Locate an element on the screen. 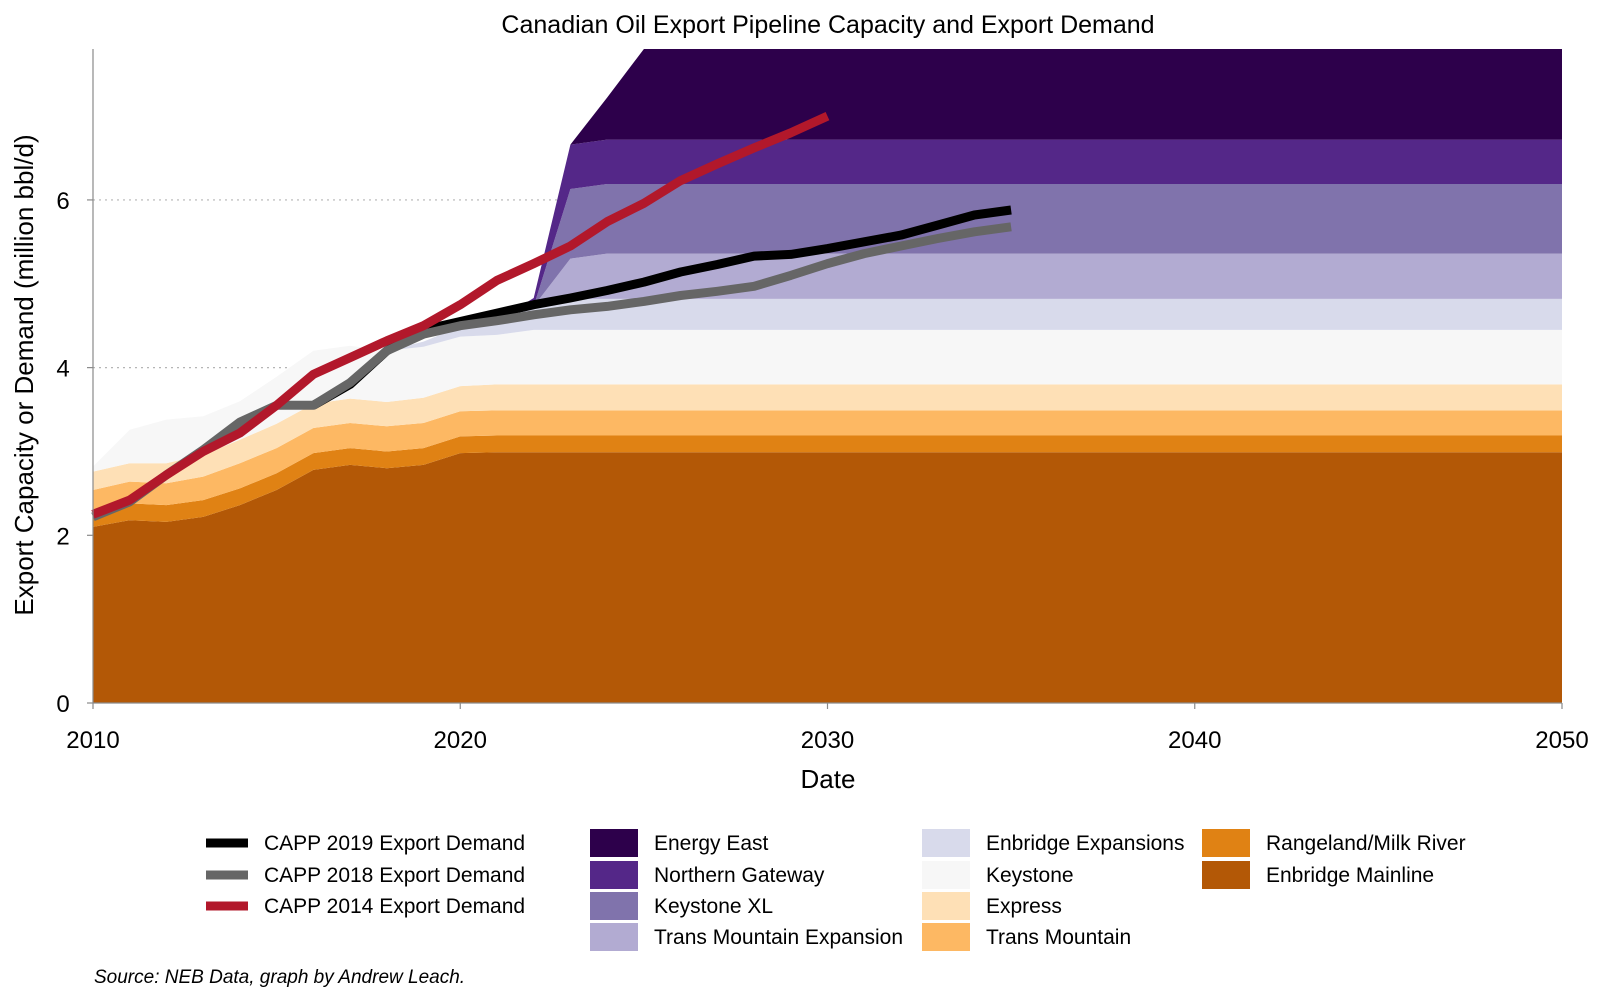 Image resolution: width=1600 pixels, height=1000 pixels. area-rangeland-milk-river is located at coordinates (827, 481).